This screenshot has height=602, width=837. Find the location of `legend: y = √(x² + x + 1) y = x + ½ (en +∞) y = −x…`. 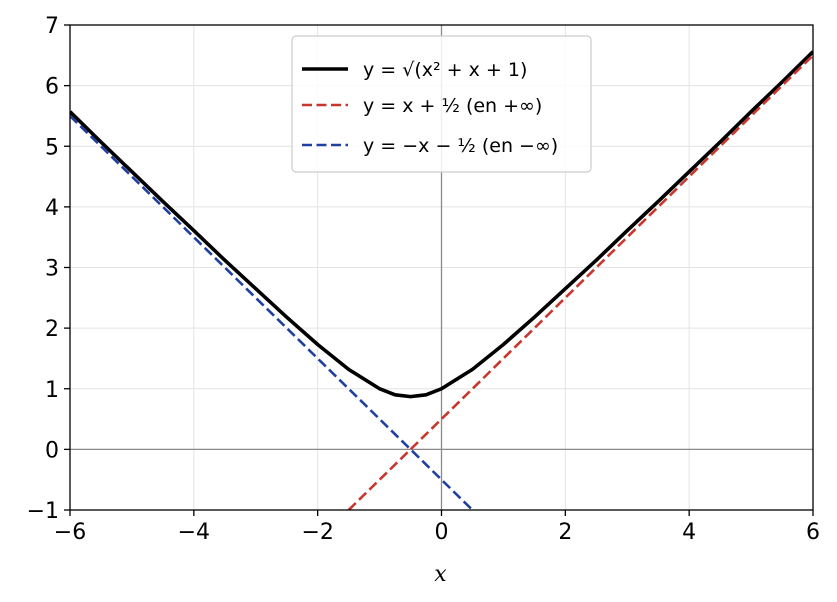

legend: y = √(x² + x + 1) y = x + ½ (en +∞) y = −x… is located at coordinates (441, 104).